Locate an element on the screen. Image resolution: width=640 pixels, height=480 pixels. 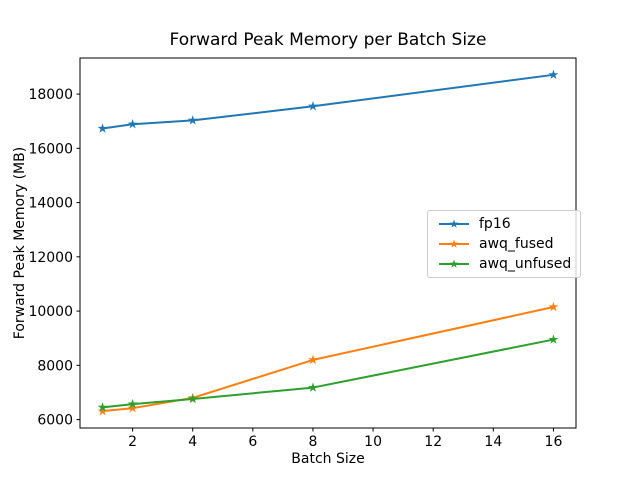
x-tick-label: 2 is located at coordinates (132, 442).